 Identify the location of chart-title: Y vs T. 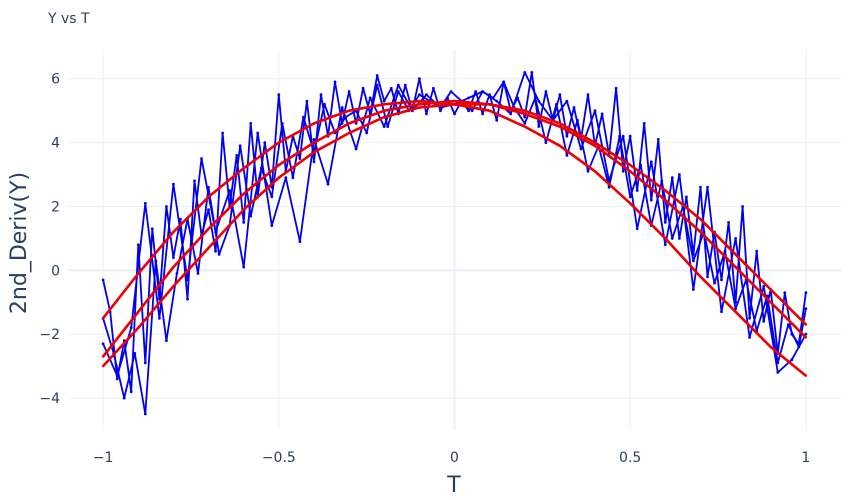
(68, 19).